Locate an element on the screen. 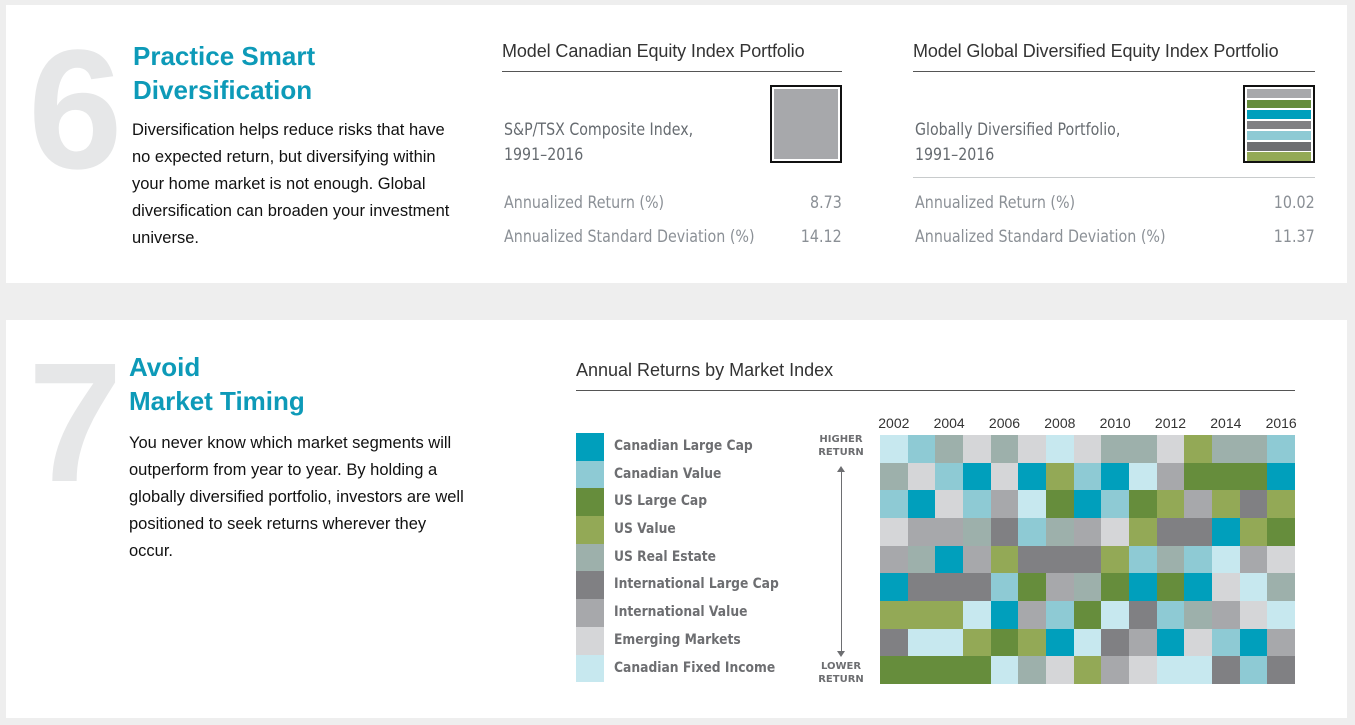  subtitle-line: Globally Diversified Portfolio, is located at coordinates (1018, 129).